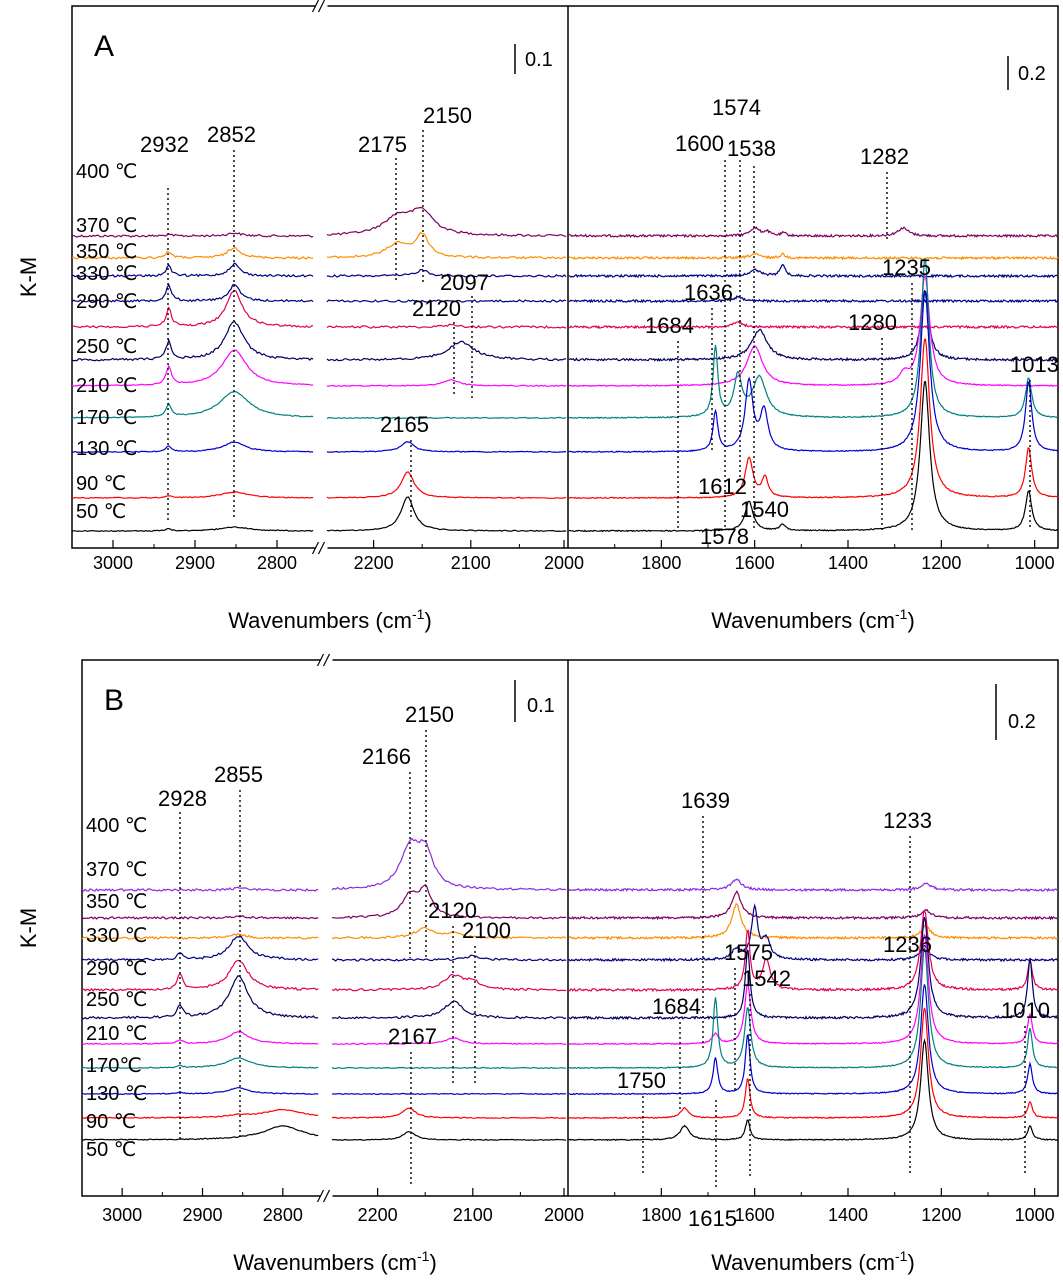  What do you see at coordinates (114, 700) in the screenshot?
I see `panel-label: B` at bounding box center [114, 700].